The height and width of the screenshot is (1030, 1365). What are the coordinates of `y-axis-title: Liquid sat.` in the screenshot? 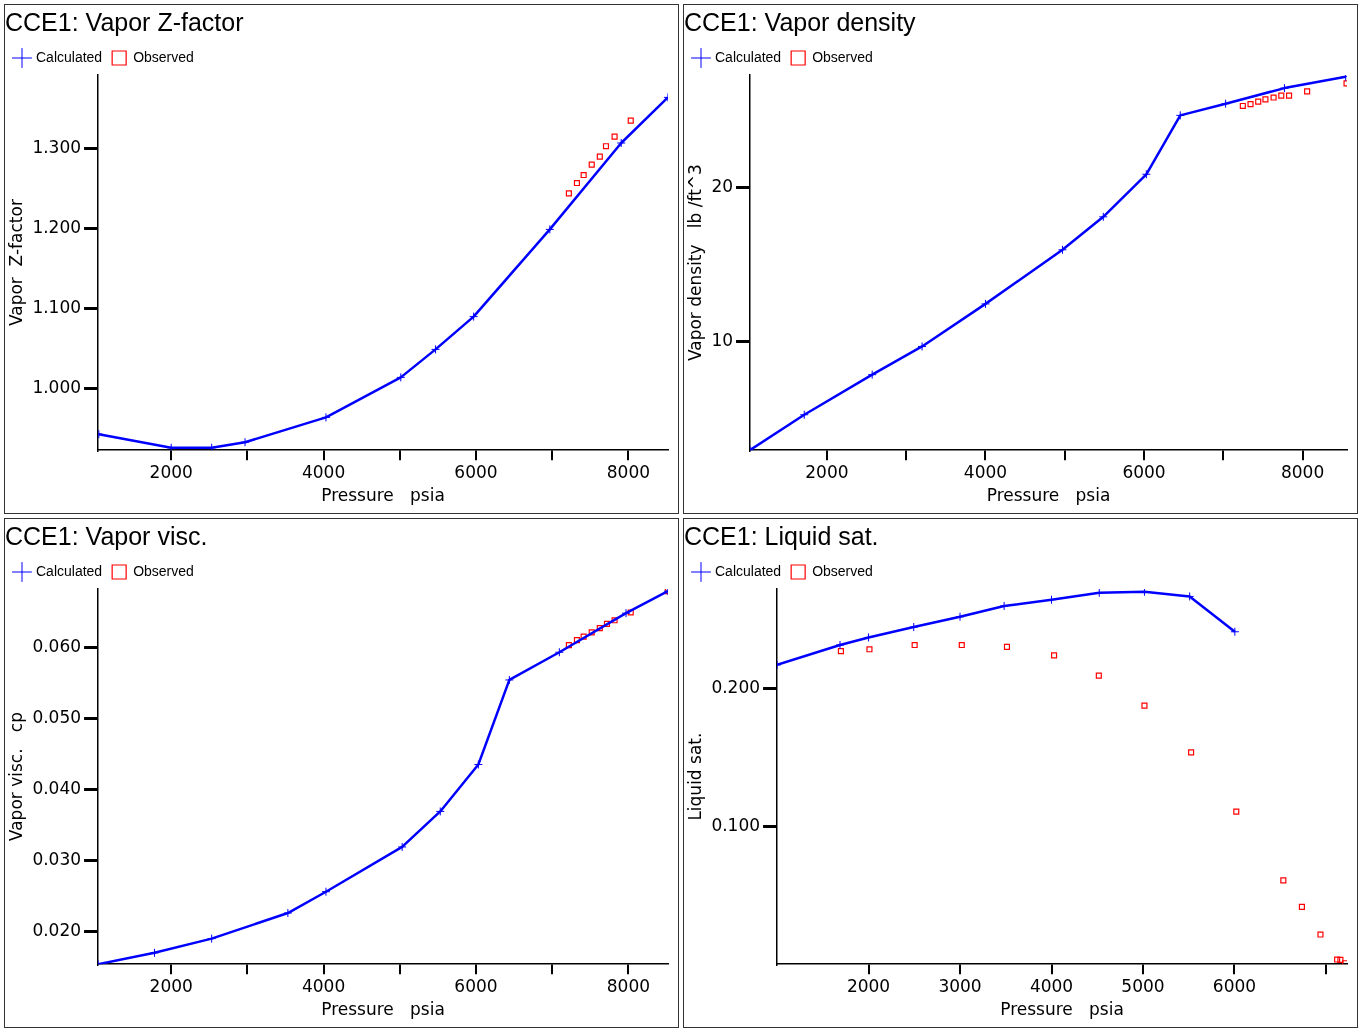 It's located at (694, 776).